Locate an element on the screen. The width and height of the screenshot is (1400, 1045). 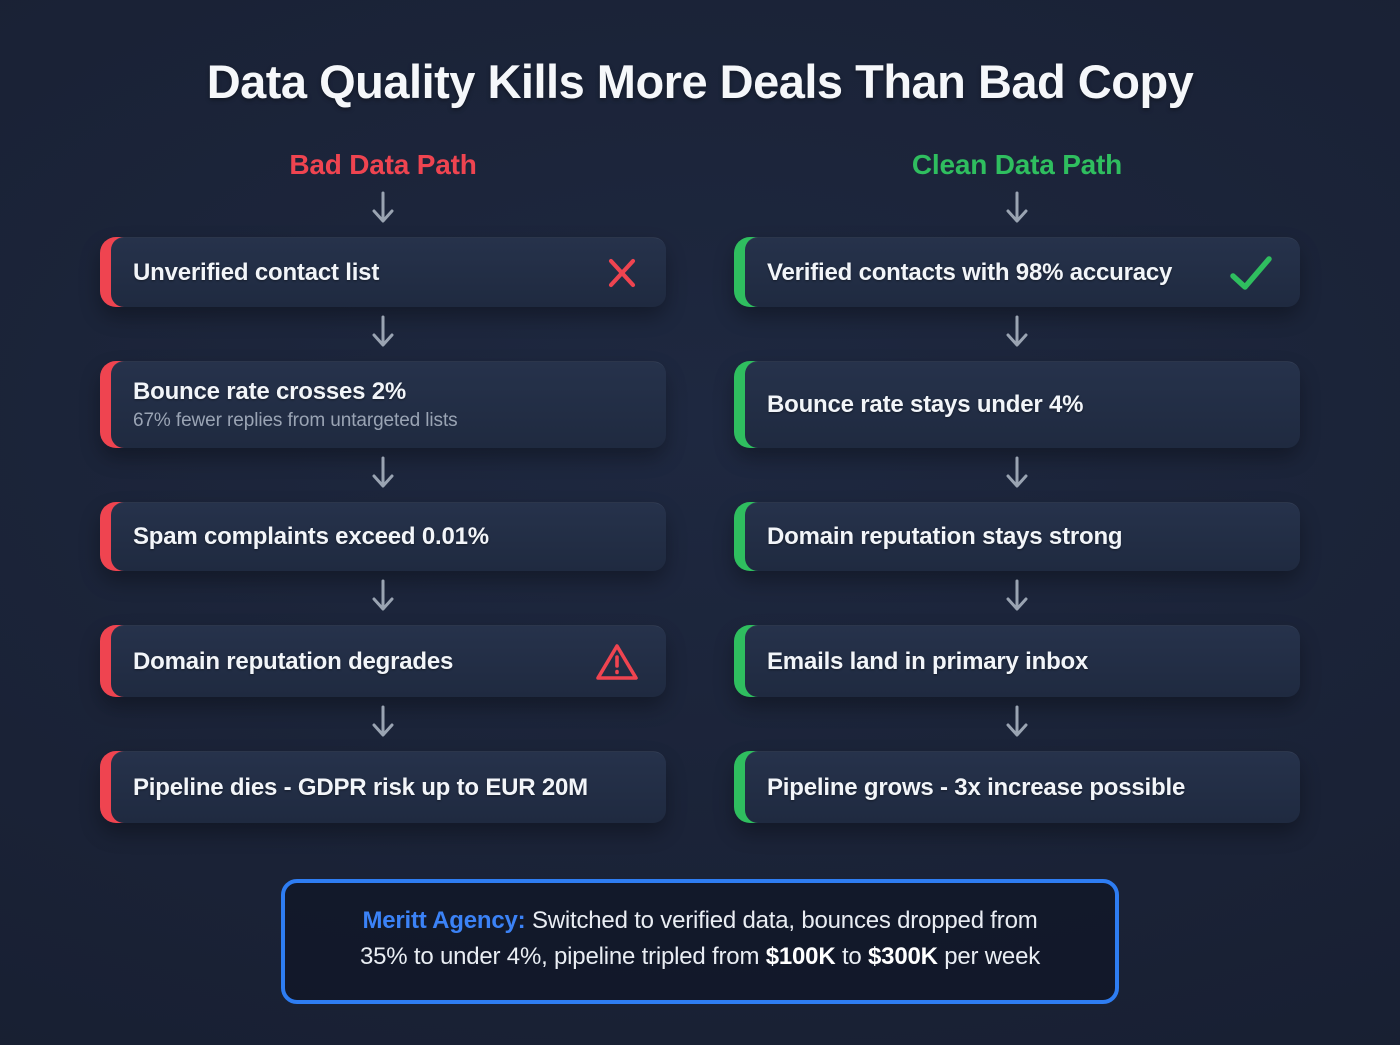
step-text: Pipeline dies - GDPR risk up to EUR 20M is located at coordinates (360, 788).